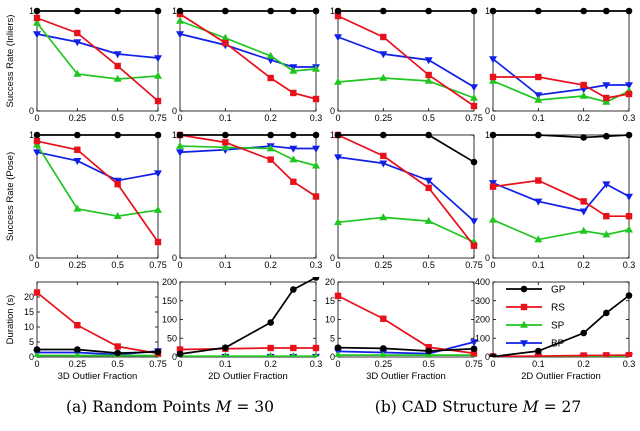  I want to click on y-tick-label: 150, so click(169, 301).